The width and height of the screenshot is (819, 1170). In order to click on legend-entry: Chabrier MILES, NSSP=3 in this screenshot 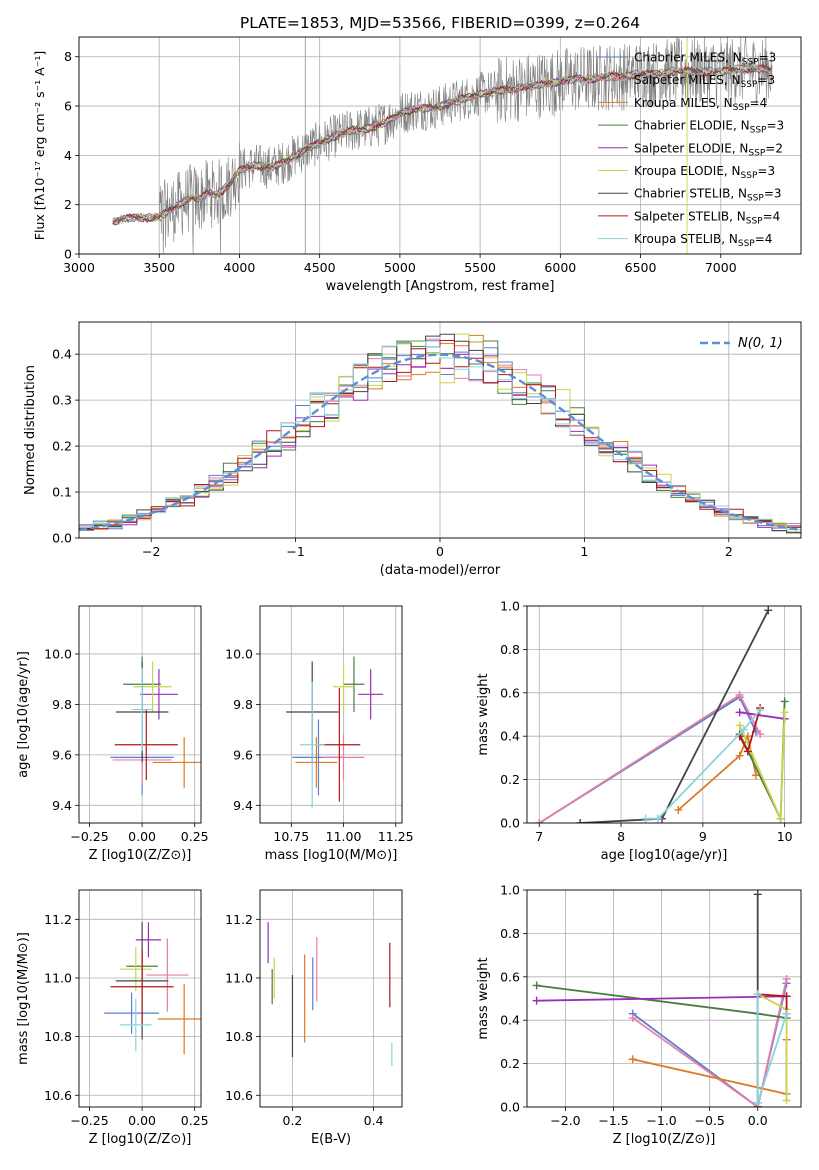, I will do `click(705, 59)`.